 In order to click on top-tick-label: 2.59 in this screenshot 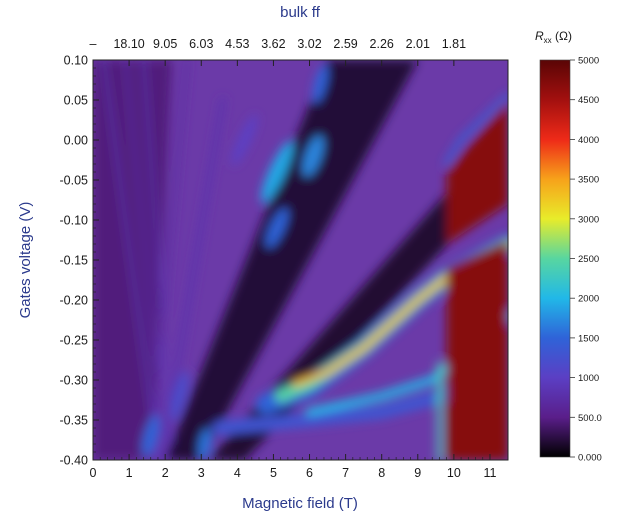, I will do `click(345, 44)`.